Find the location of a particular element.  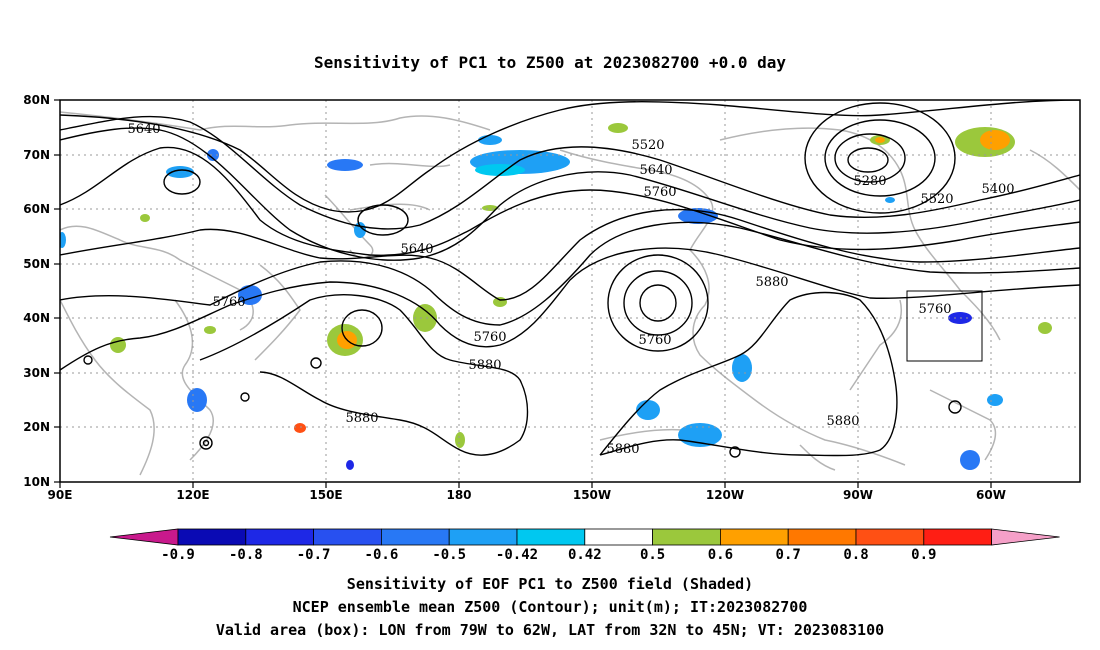

colorbar-tick-label: -0.9 is located at coordinates (178, 555).